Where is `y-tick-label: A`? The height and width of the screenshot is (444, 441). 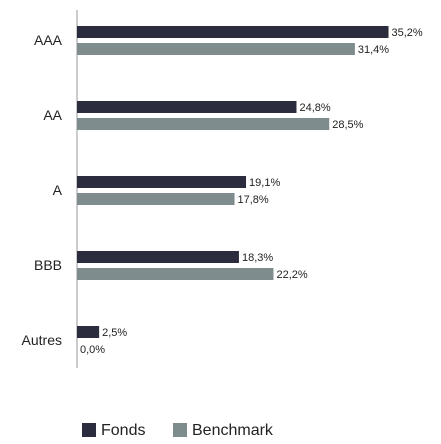
y-tick-label: A is located at coordinates (58, 190).